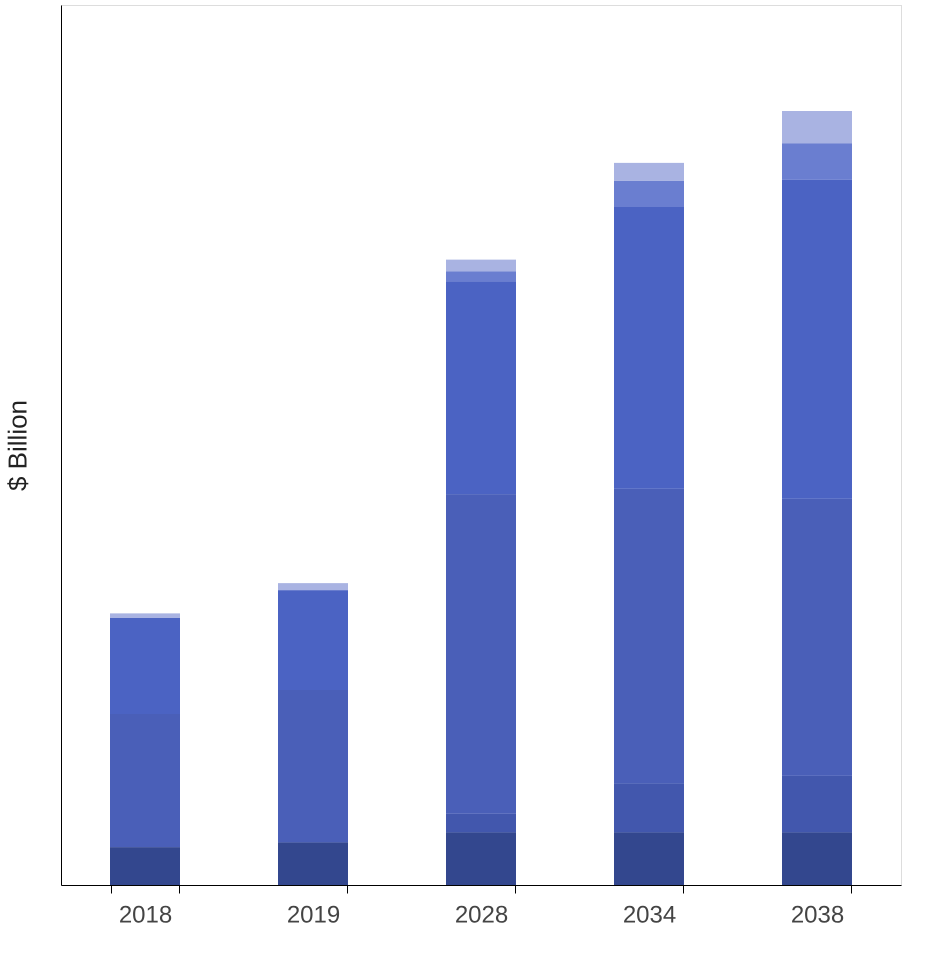 The height and width of the screenshot is (963, 939). Describe the element at coordinates (17, 446) in the screenshot. I see `y-axis-title: $ Billion` at that location.